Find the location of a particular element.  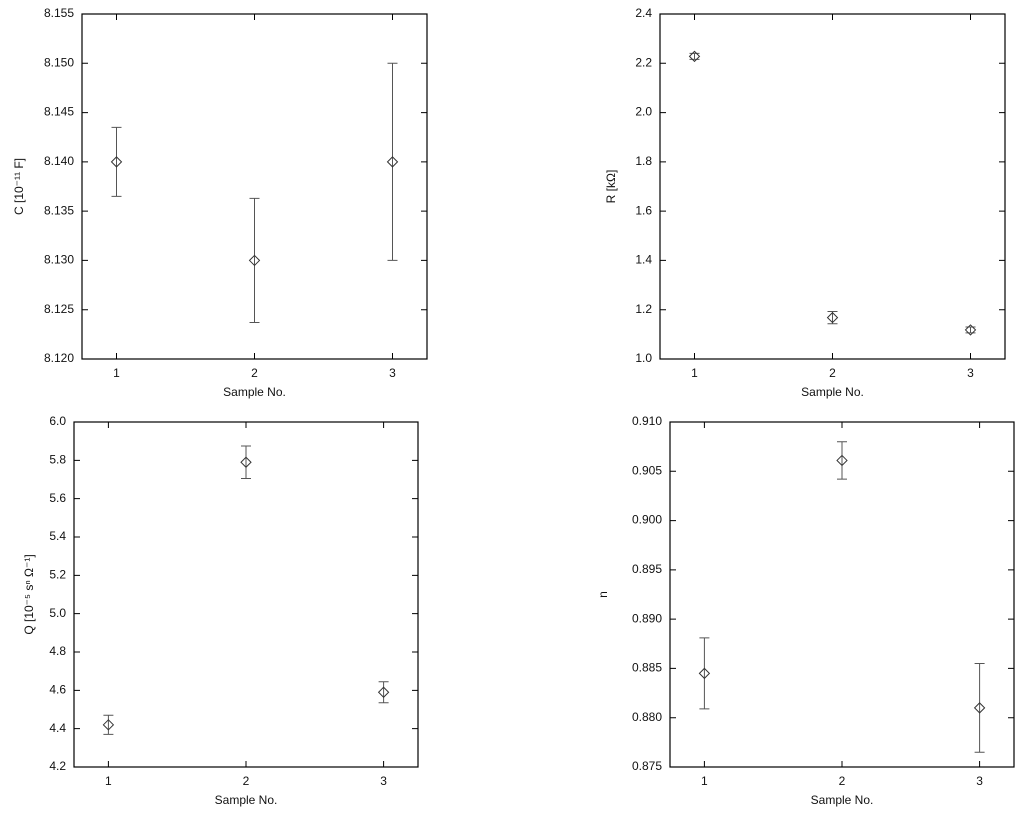

y-axis-label: Q [10⁻⁵ sⁿ Ω⁻¹] is located at coordinates (29, 594).